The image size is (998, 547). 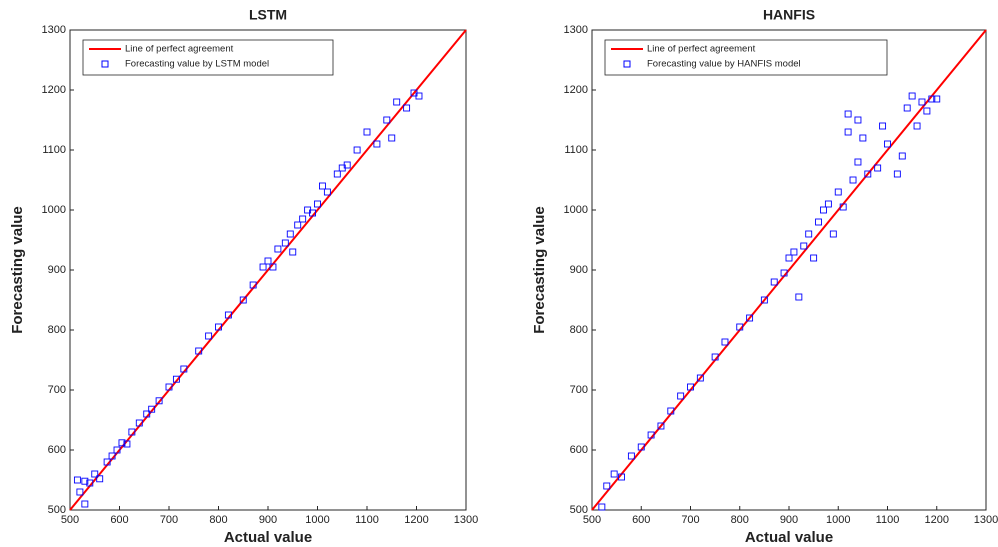 What do you see at coordinates (119, 520) in the screenshot?
I see `x-tick-label: 600` at bounding box center [119, 520].